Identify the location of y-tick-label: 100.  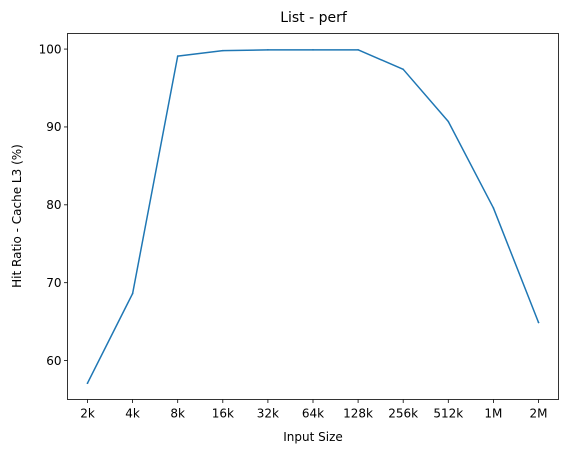
(50, 49).